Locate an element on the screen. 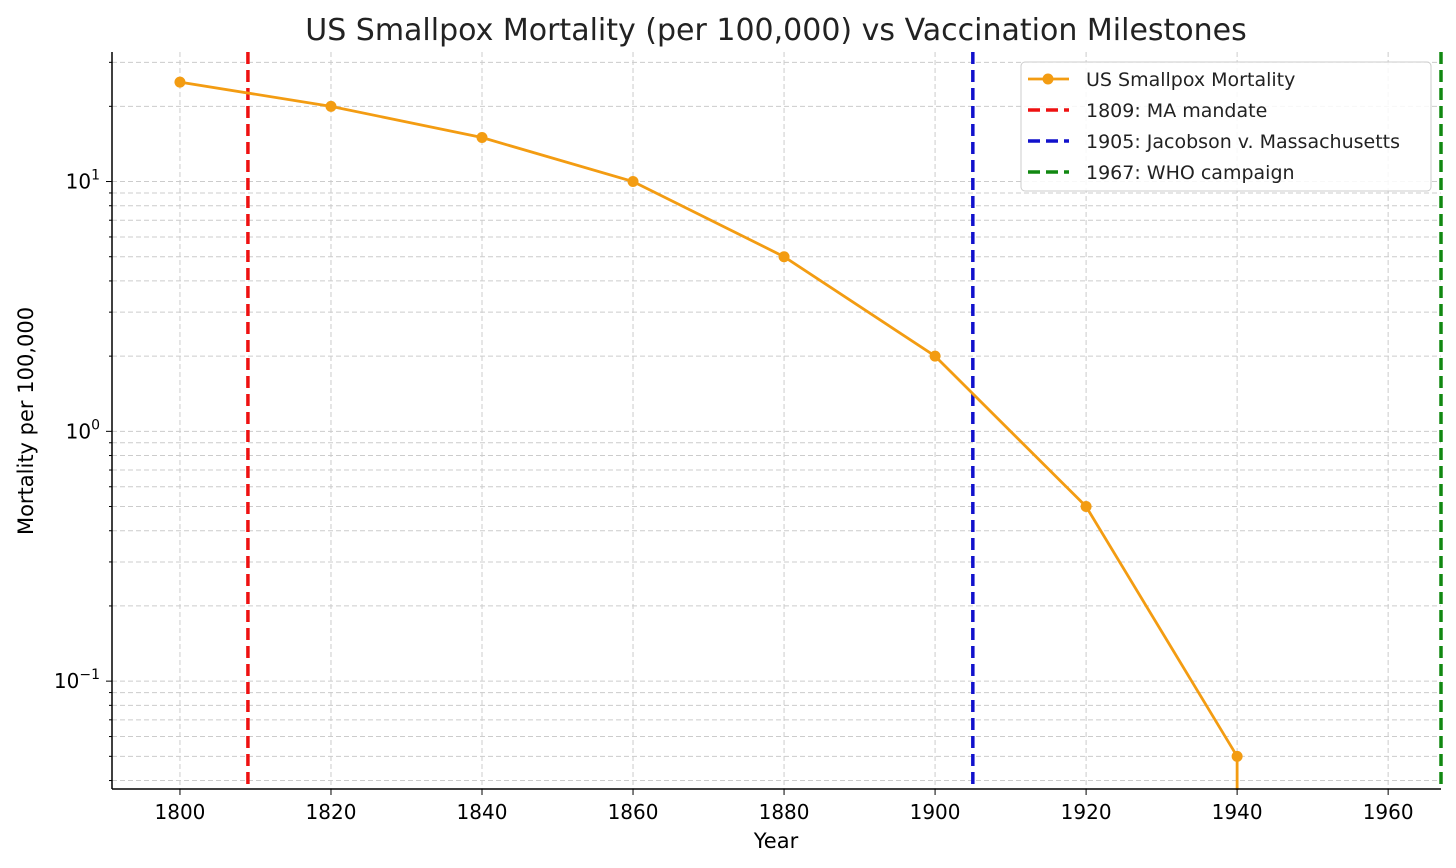 Image resolution: width=1456 pixels, height=868 pixels. x-tick-label: 1940 is located at coordinates (1237, 812).